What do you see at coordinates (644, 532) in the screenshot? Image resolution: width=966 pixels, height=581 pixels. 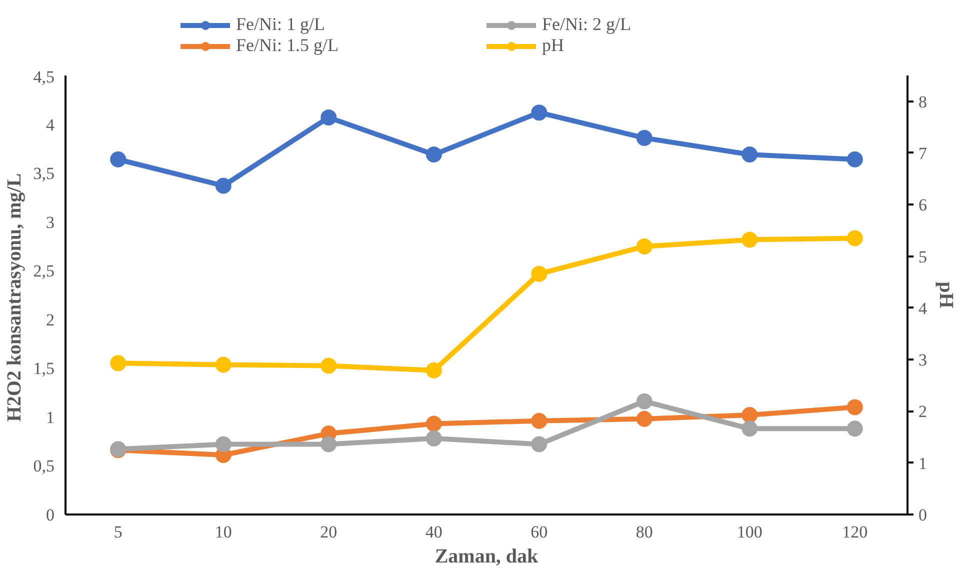 I see `x-tick-label: 80` at bounding box center [644, 532].